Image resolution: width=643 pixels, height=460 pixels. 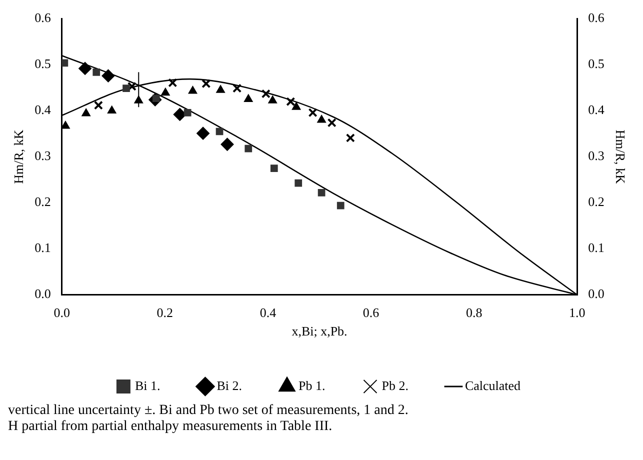 I want to click on y2-tick-label: 0.4, so click(x=596, y=110).